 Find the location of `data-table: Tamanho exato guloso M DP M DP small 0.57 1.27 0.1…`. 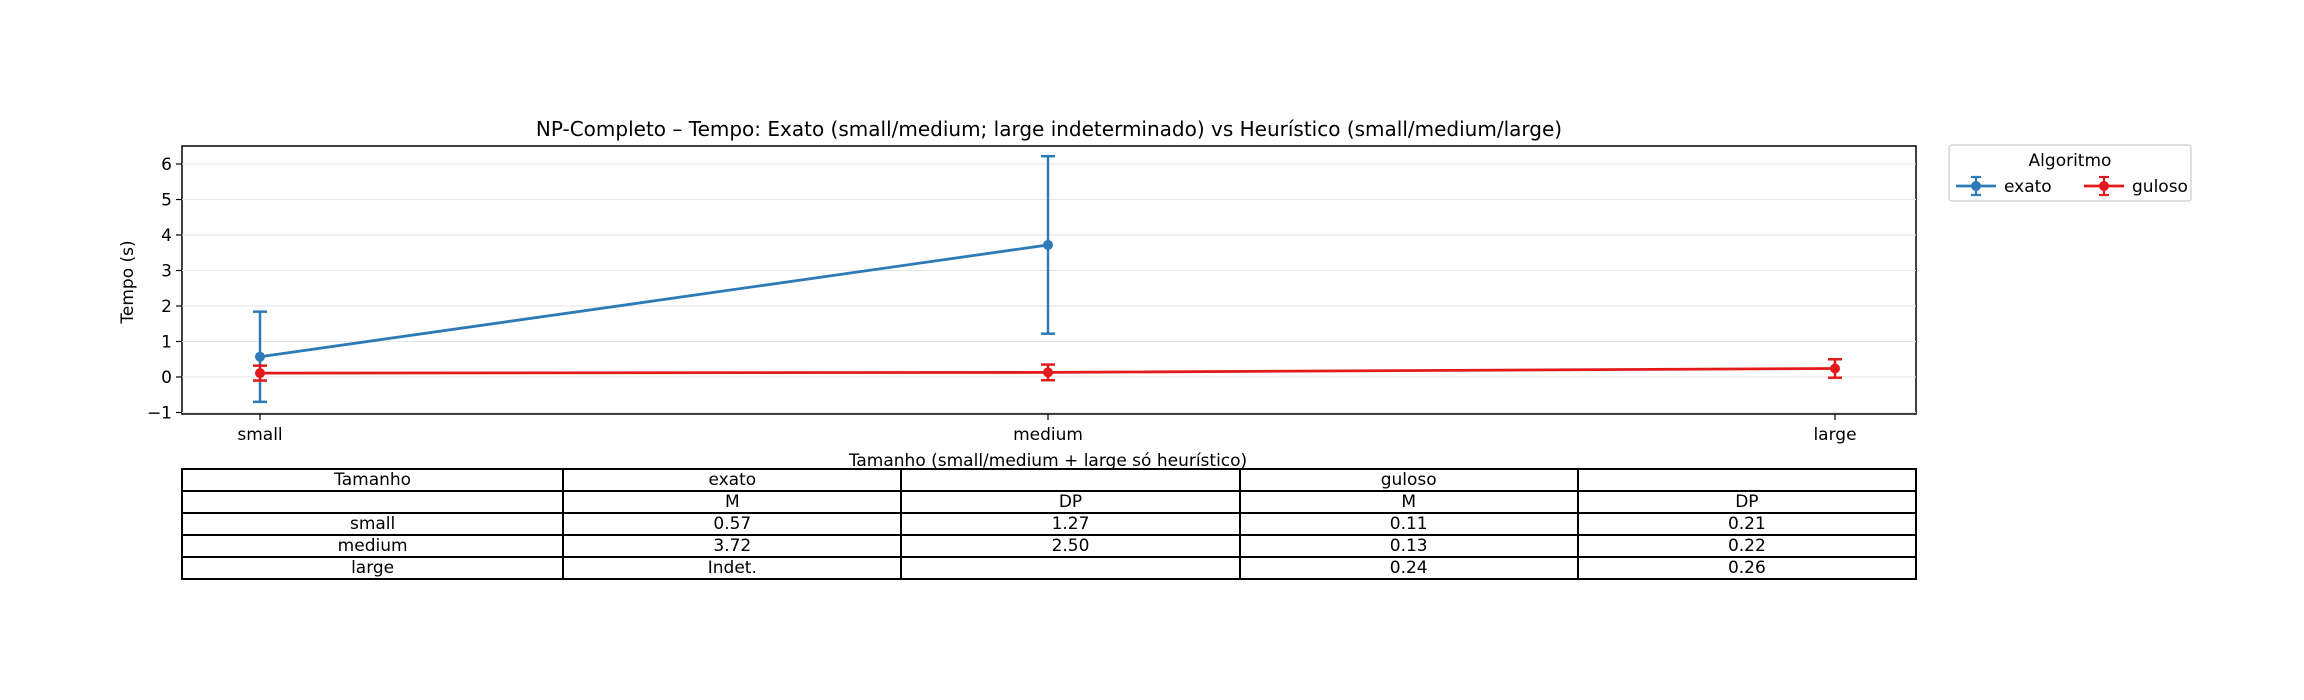

data-table: Tamanho exato guloso M DP M DP small 0.57 1.27 0.1… is located at coordinates (1049, 524).